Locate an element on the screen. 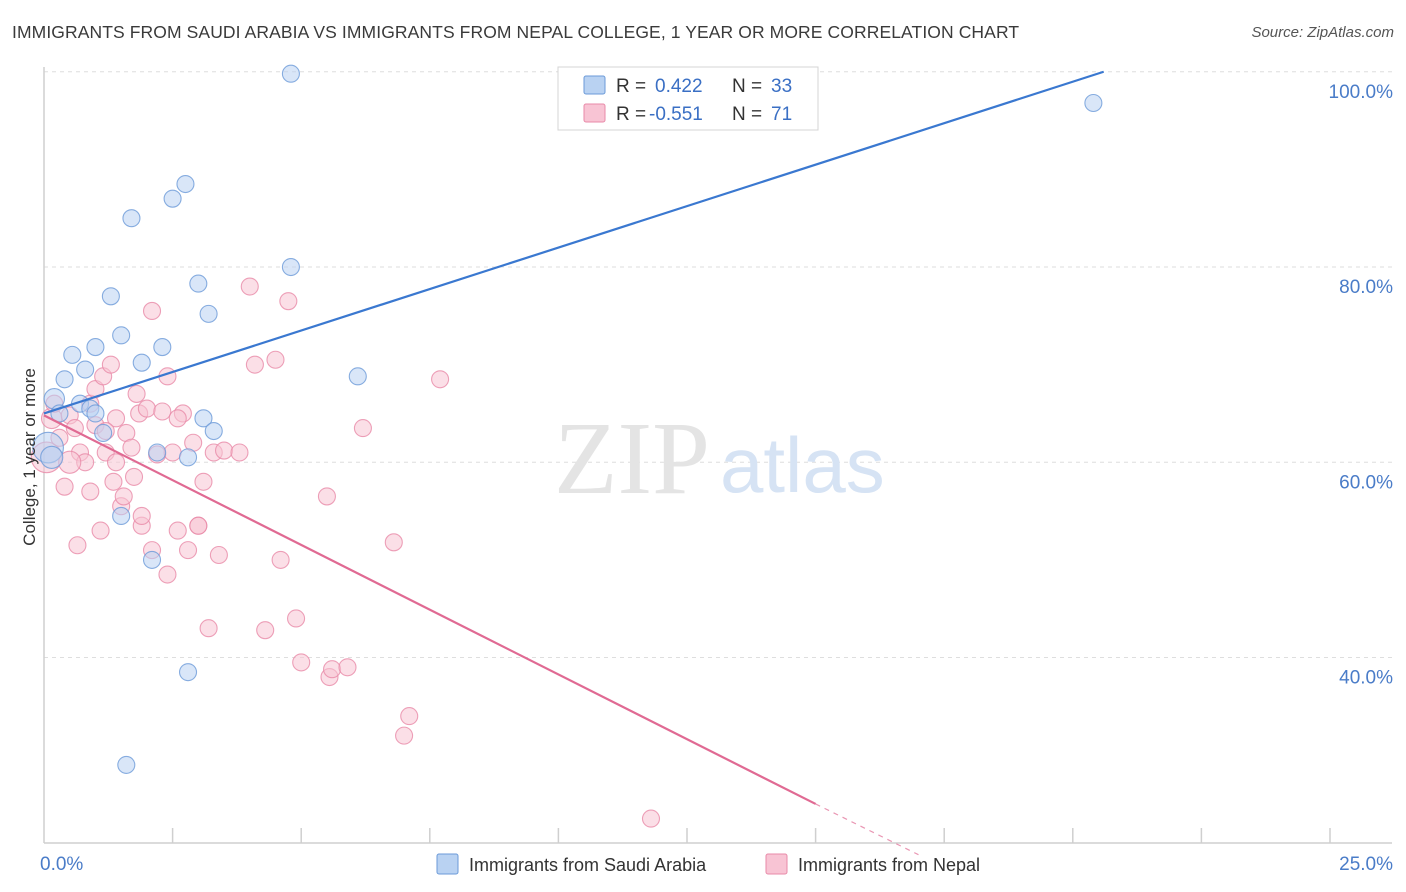  source-credit: Source: ZipAtlas.com is located at coordinates (1322, 32).